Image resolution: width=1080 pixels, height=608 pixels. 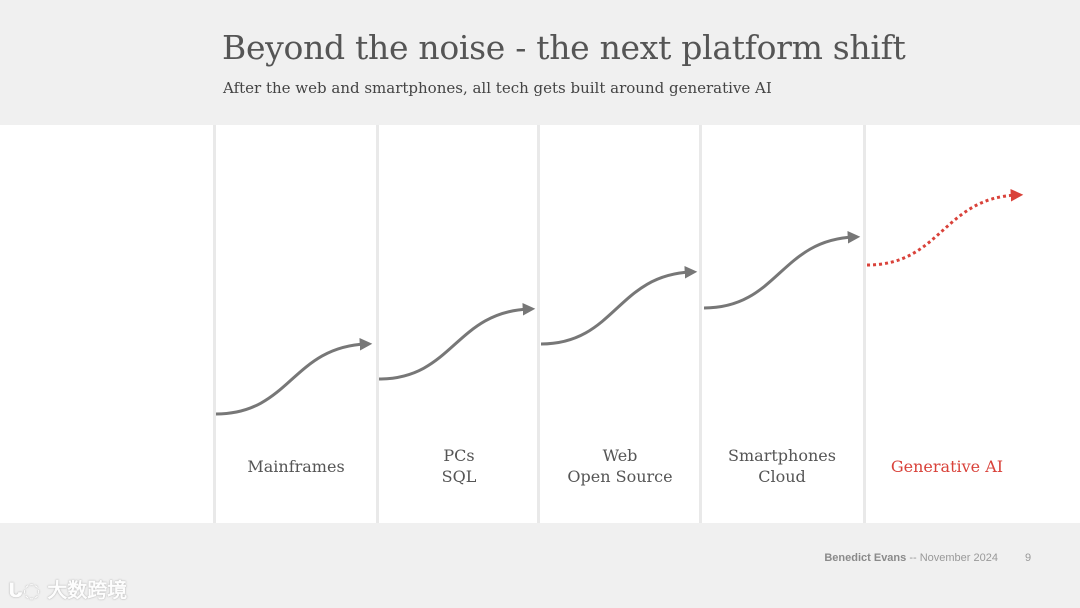 What do you see at coordinates (782, 476) in the screenshot?
I see `era-label-line: Cloud` at bounding box center [782, 476].